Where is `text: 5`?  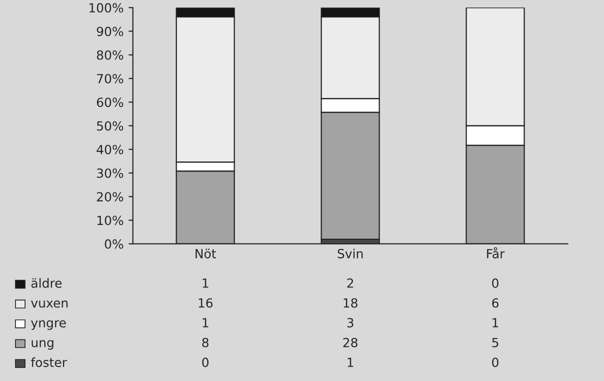
text: 5 is located at coordinates (495, 343).